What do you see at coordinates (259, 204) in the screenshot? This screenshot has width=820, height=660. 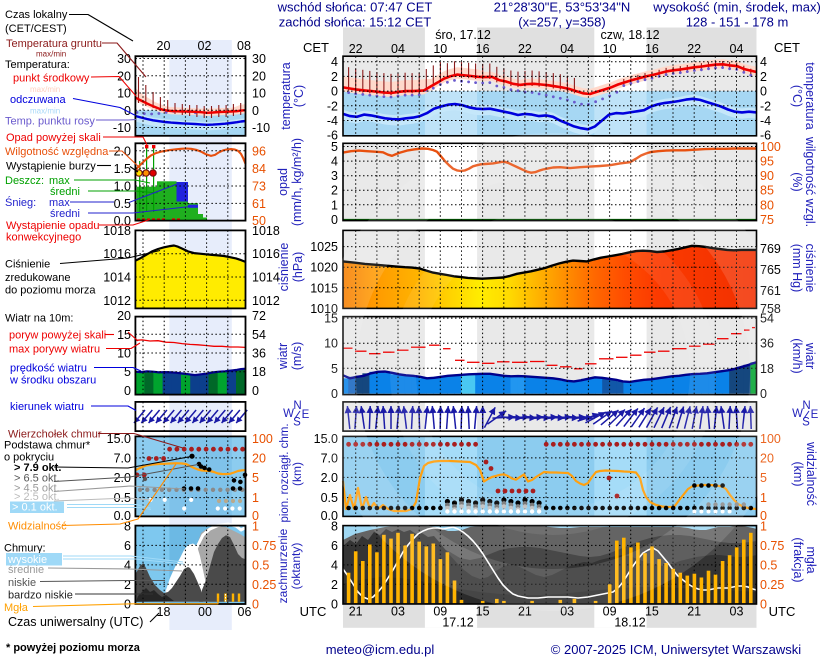 I see `svg-text: 61` at bounding box center [259, 204].